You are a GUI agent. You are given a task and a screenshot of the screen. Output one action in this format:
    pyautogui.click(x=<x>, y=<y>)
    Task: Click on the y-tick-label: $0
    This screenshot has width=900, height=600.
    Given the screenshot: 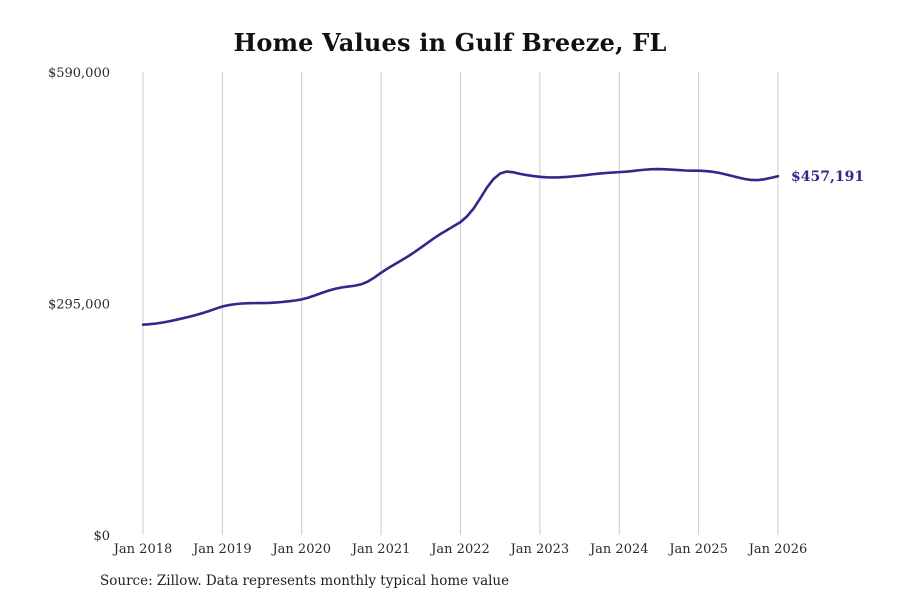 What is the action you would take?
    pyautogui.click(x=101, y=536)
    